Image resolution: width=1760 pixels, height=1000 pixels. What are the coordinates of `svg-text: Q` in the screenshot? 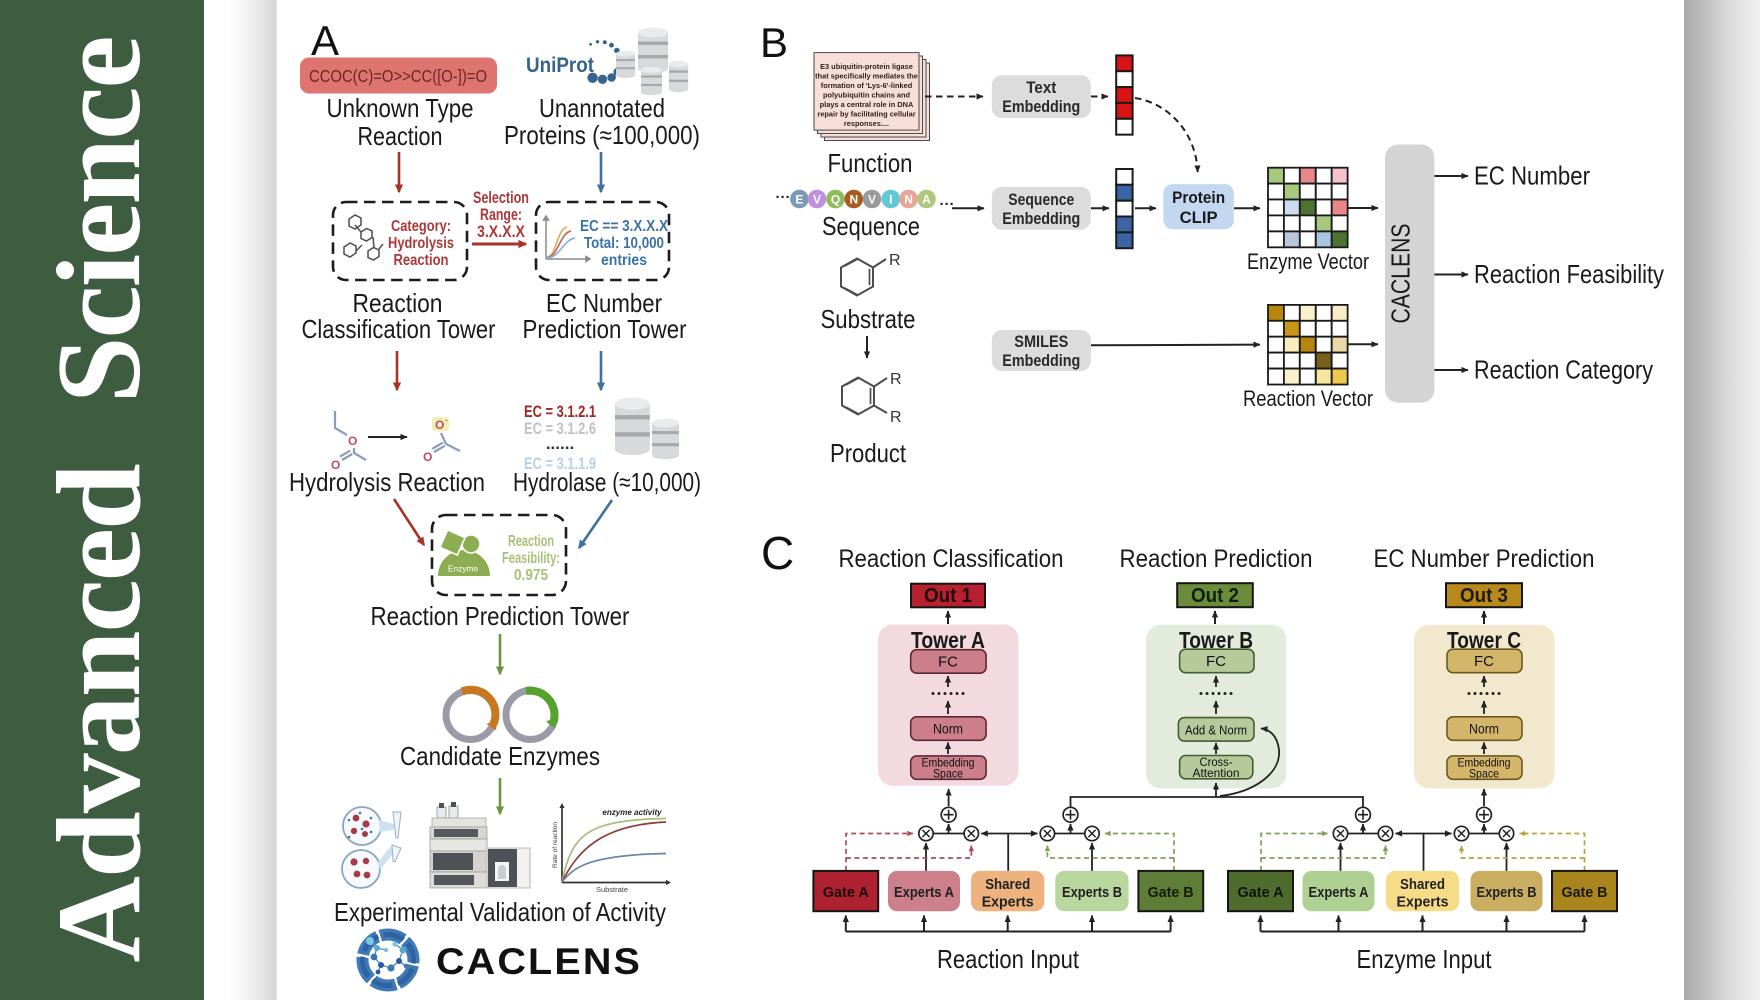 It's located at (835, 199).